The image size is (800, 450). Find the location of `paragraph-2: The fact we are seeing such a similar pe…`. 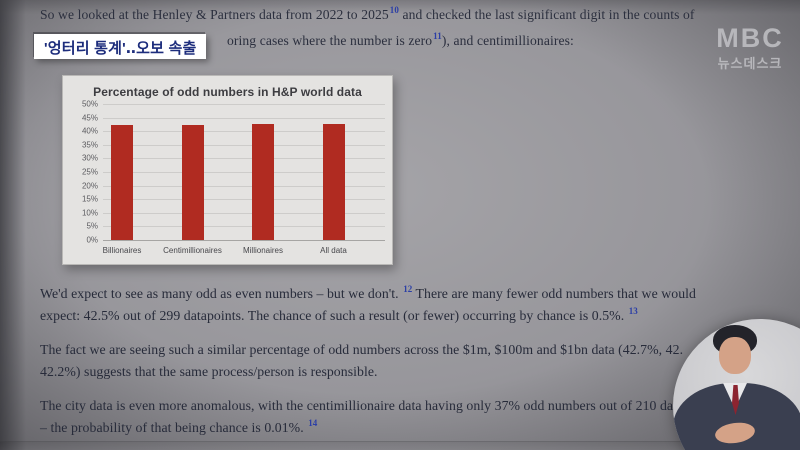

paragraph-2: The fact we are seeing such a similar pe… is located at coordinates (361, 361).